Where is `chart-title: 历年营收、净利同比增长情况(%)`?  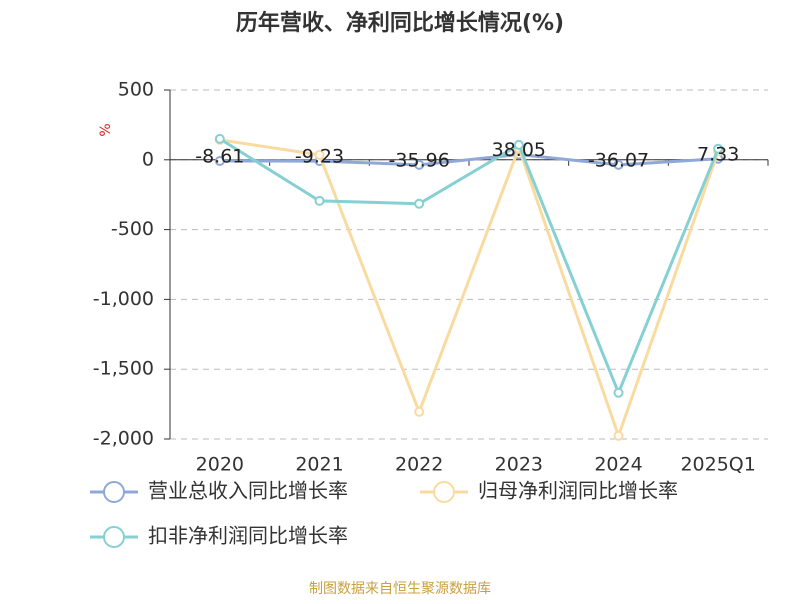 chart-title: 历年营收、净利同比增长情况(%) is located at coordinates (400, 23).